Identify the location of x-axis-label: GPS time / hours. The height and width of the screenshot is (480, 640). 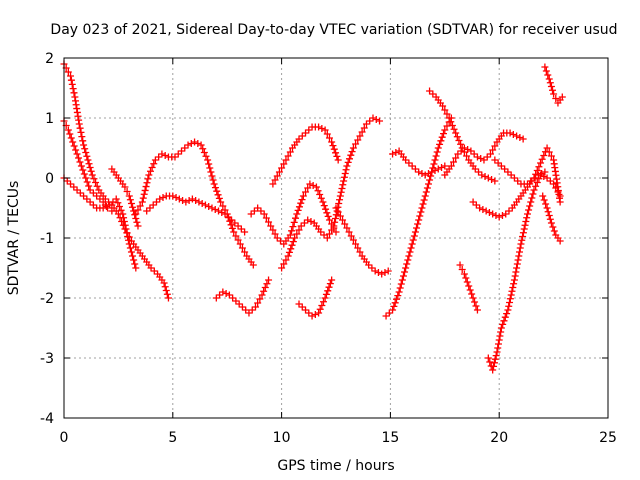
(335, 466).